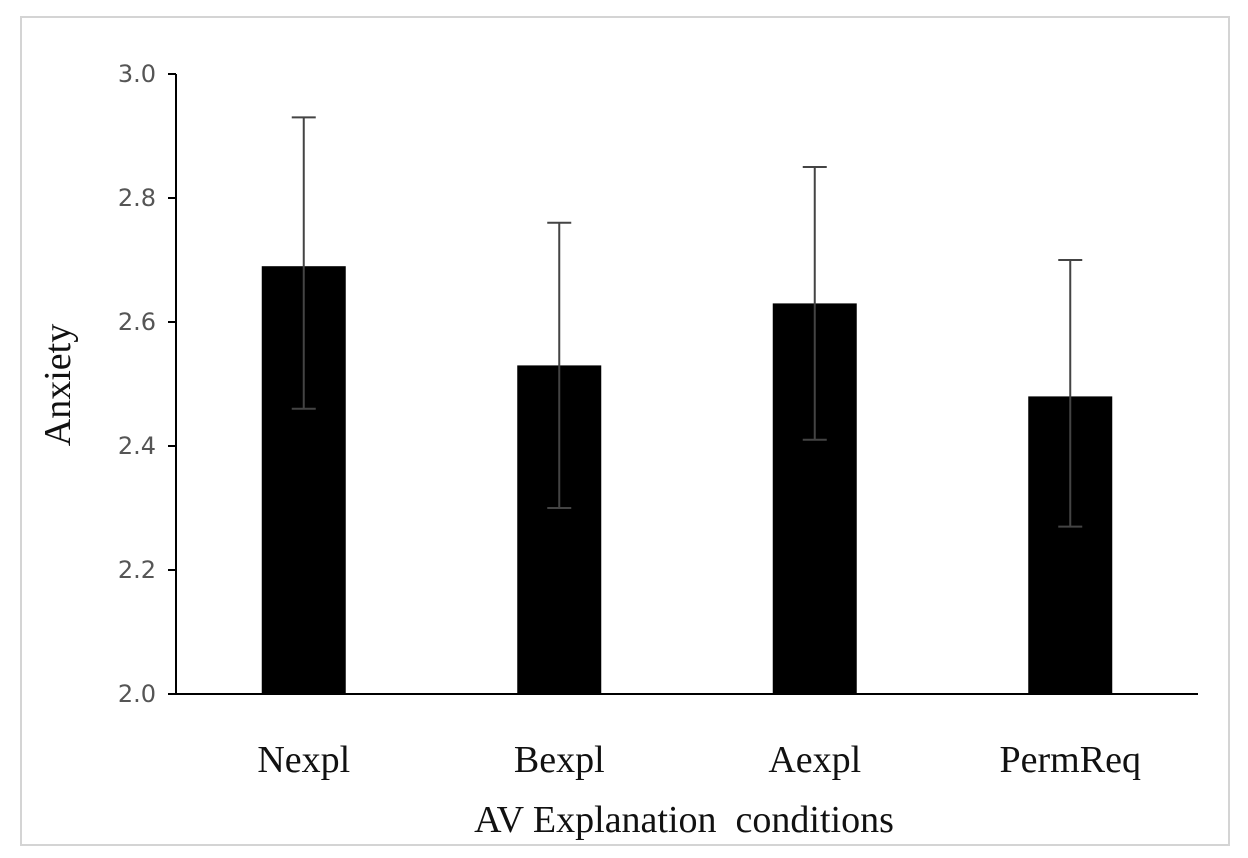 This screenshot has width=1248, height=858. I want to click on y-axis-title: Anxiety, so click(58, 385).